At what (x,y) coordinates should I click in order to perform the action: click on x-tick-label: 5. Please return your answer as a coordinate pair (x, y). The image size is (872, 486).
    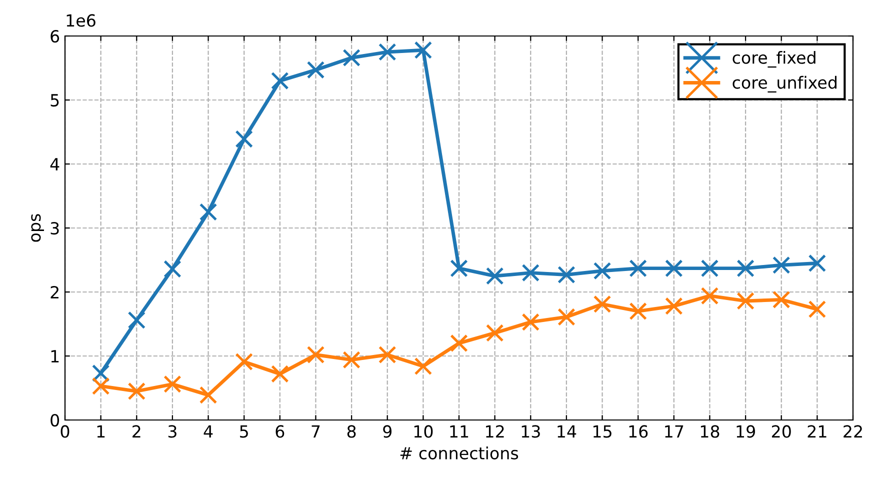
    Looking at the image, I should click on (244, 431).